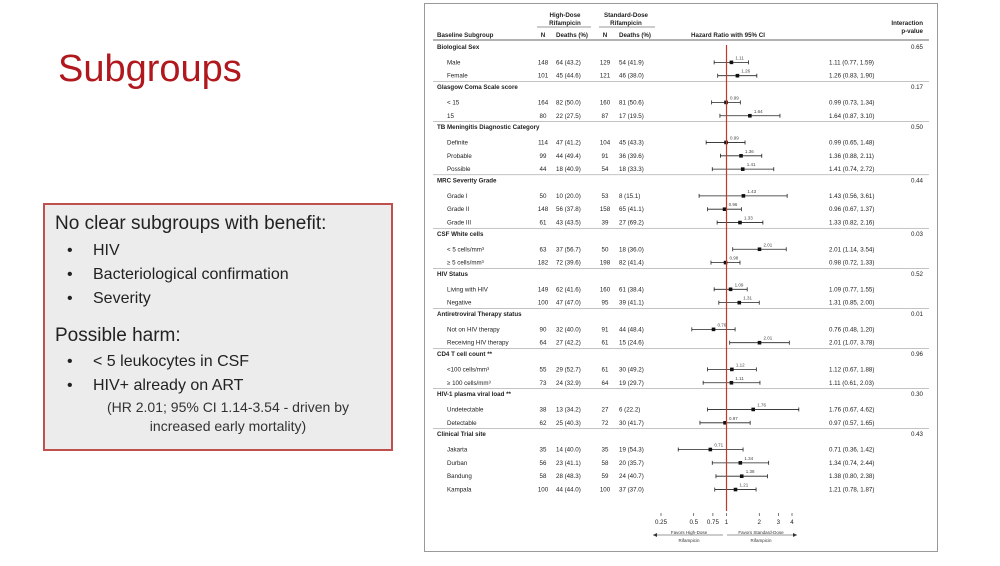  What do you see at coordinates (605, 116) in the screenshot?
I see `standard-dose-n: 87` at bounding box center [605, 116].